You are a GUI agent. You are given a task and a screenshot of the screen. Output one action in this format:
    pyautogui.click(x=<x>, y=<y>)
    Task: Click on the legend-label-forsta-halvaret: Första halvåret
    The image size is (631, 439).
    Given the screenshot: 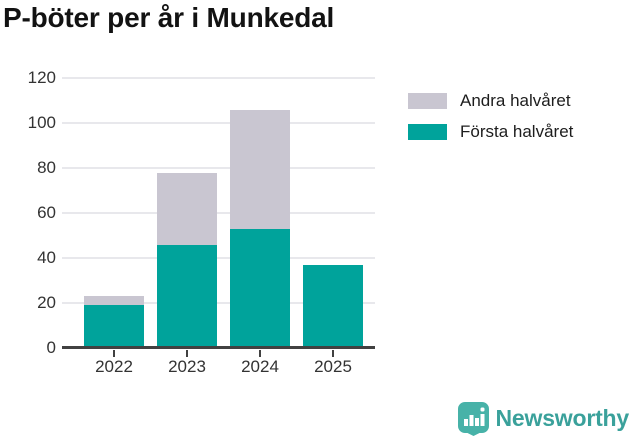 What is the action you would take?
    pyautogui.click(x=517, y=131)
    